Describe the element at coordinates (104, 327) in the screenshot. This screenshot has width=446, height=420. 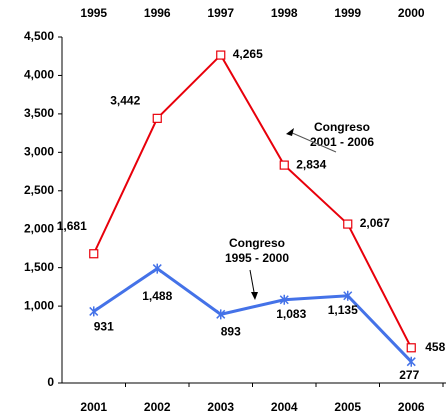
I see `data-label: 931` at that location.